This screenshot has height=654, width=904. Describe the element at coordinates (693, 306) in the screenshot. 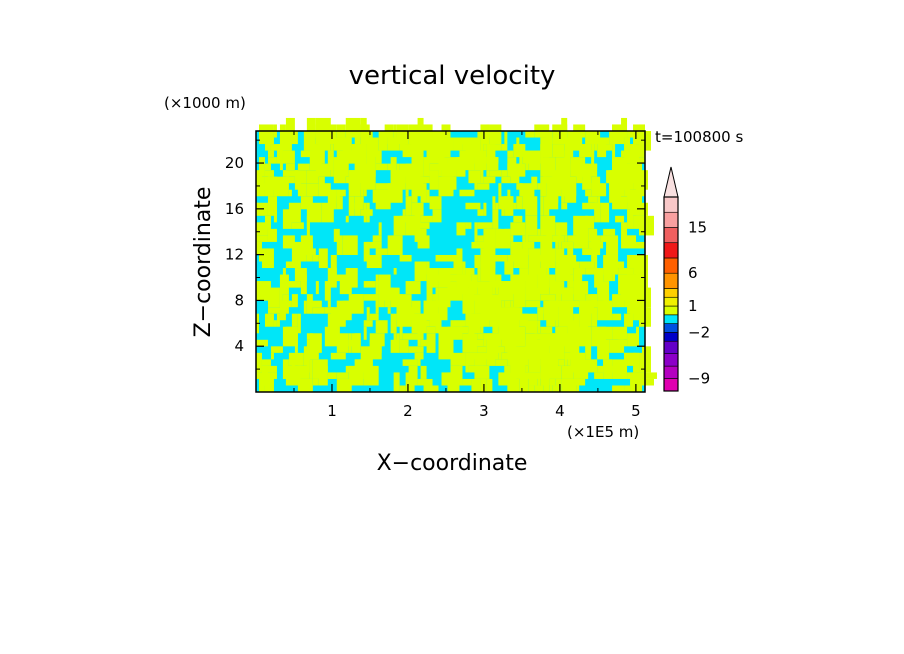

I see `colorbar-tick-label: 1` at that location.